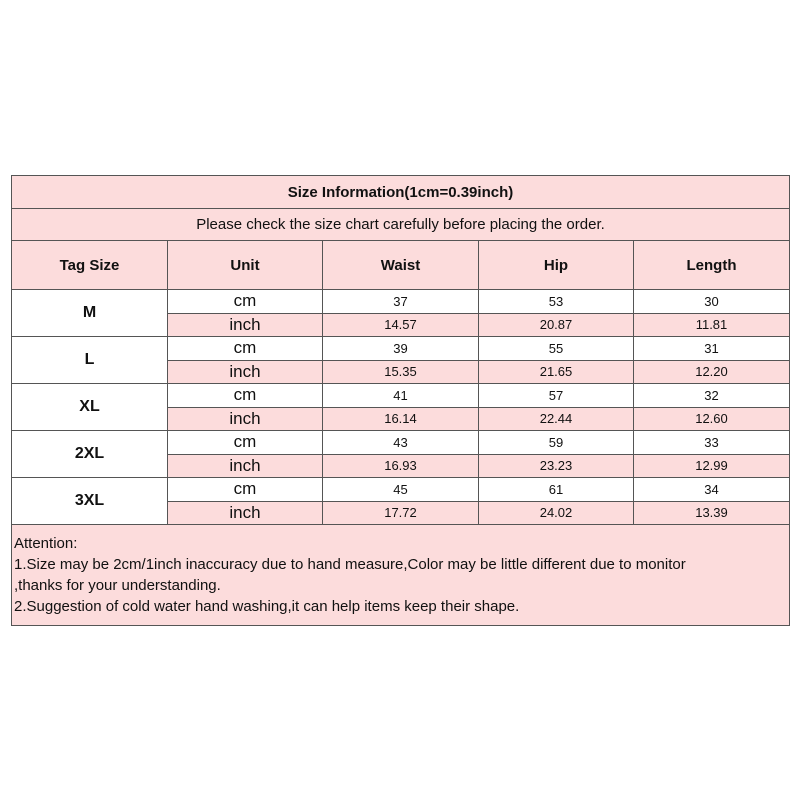 This screenshot has height=800, width=800. I want to click on table-row: inch 14.57 20.87 11.81, so click(400, 324).